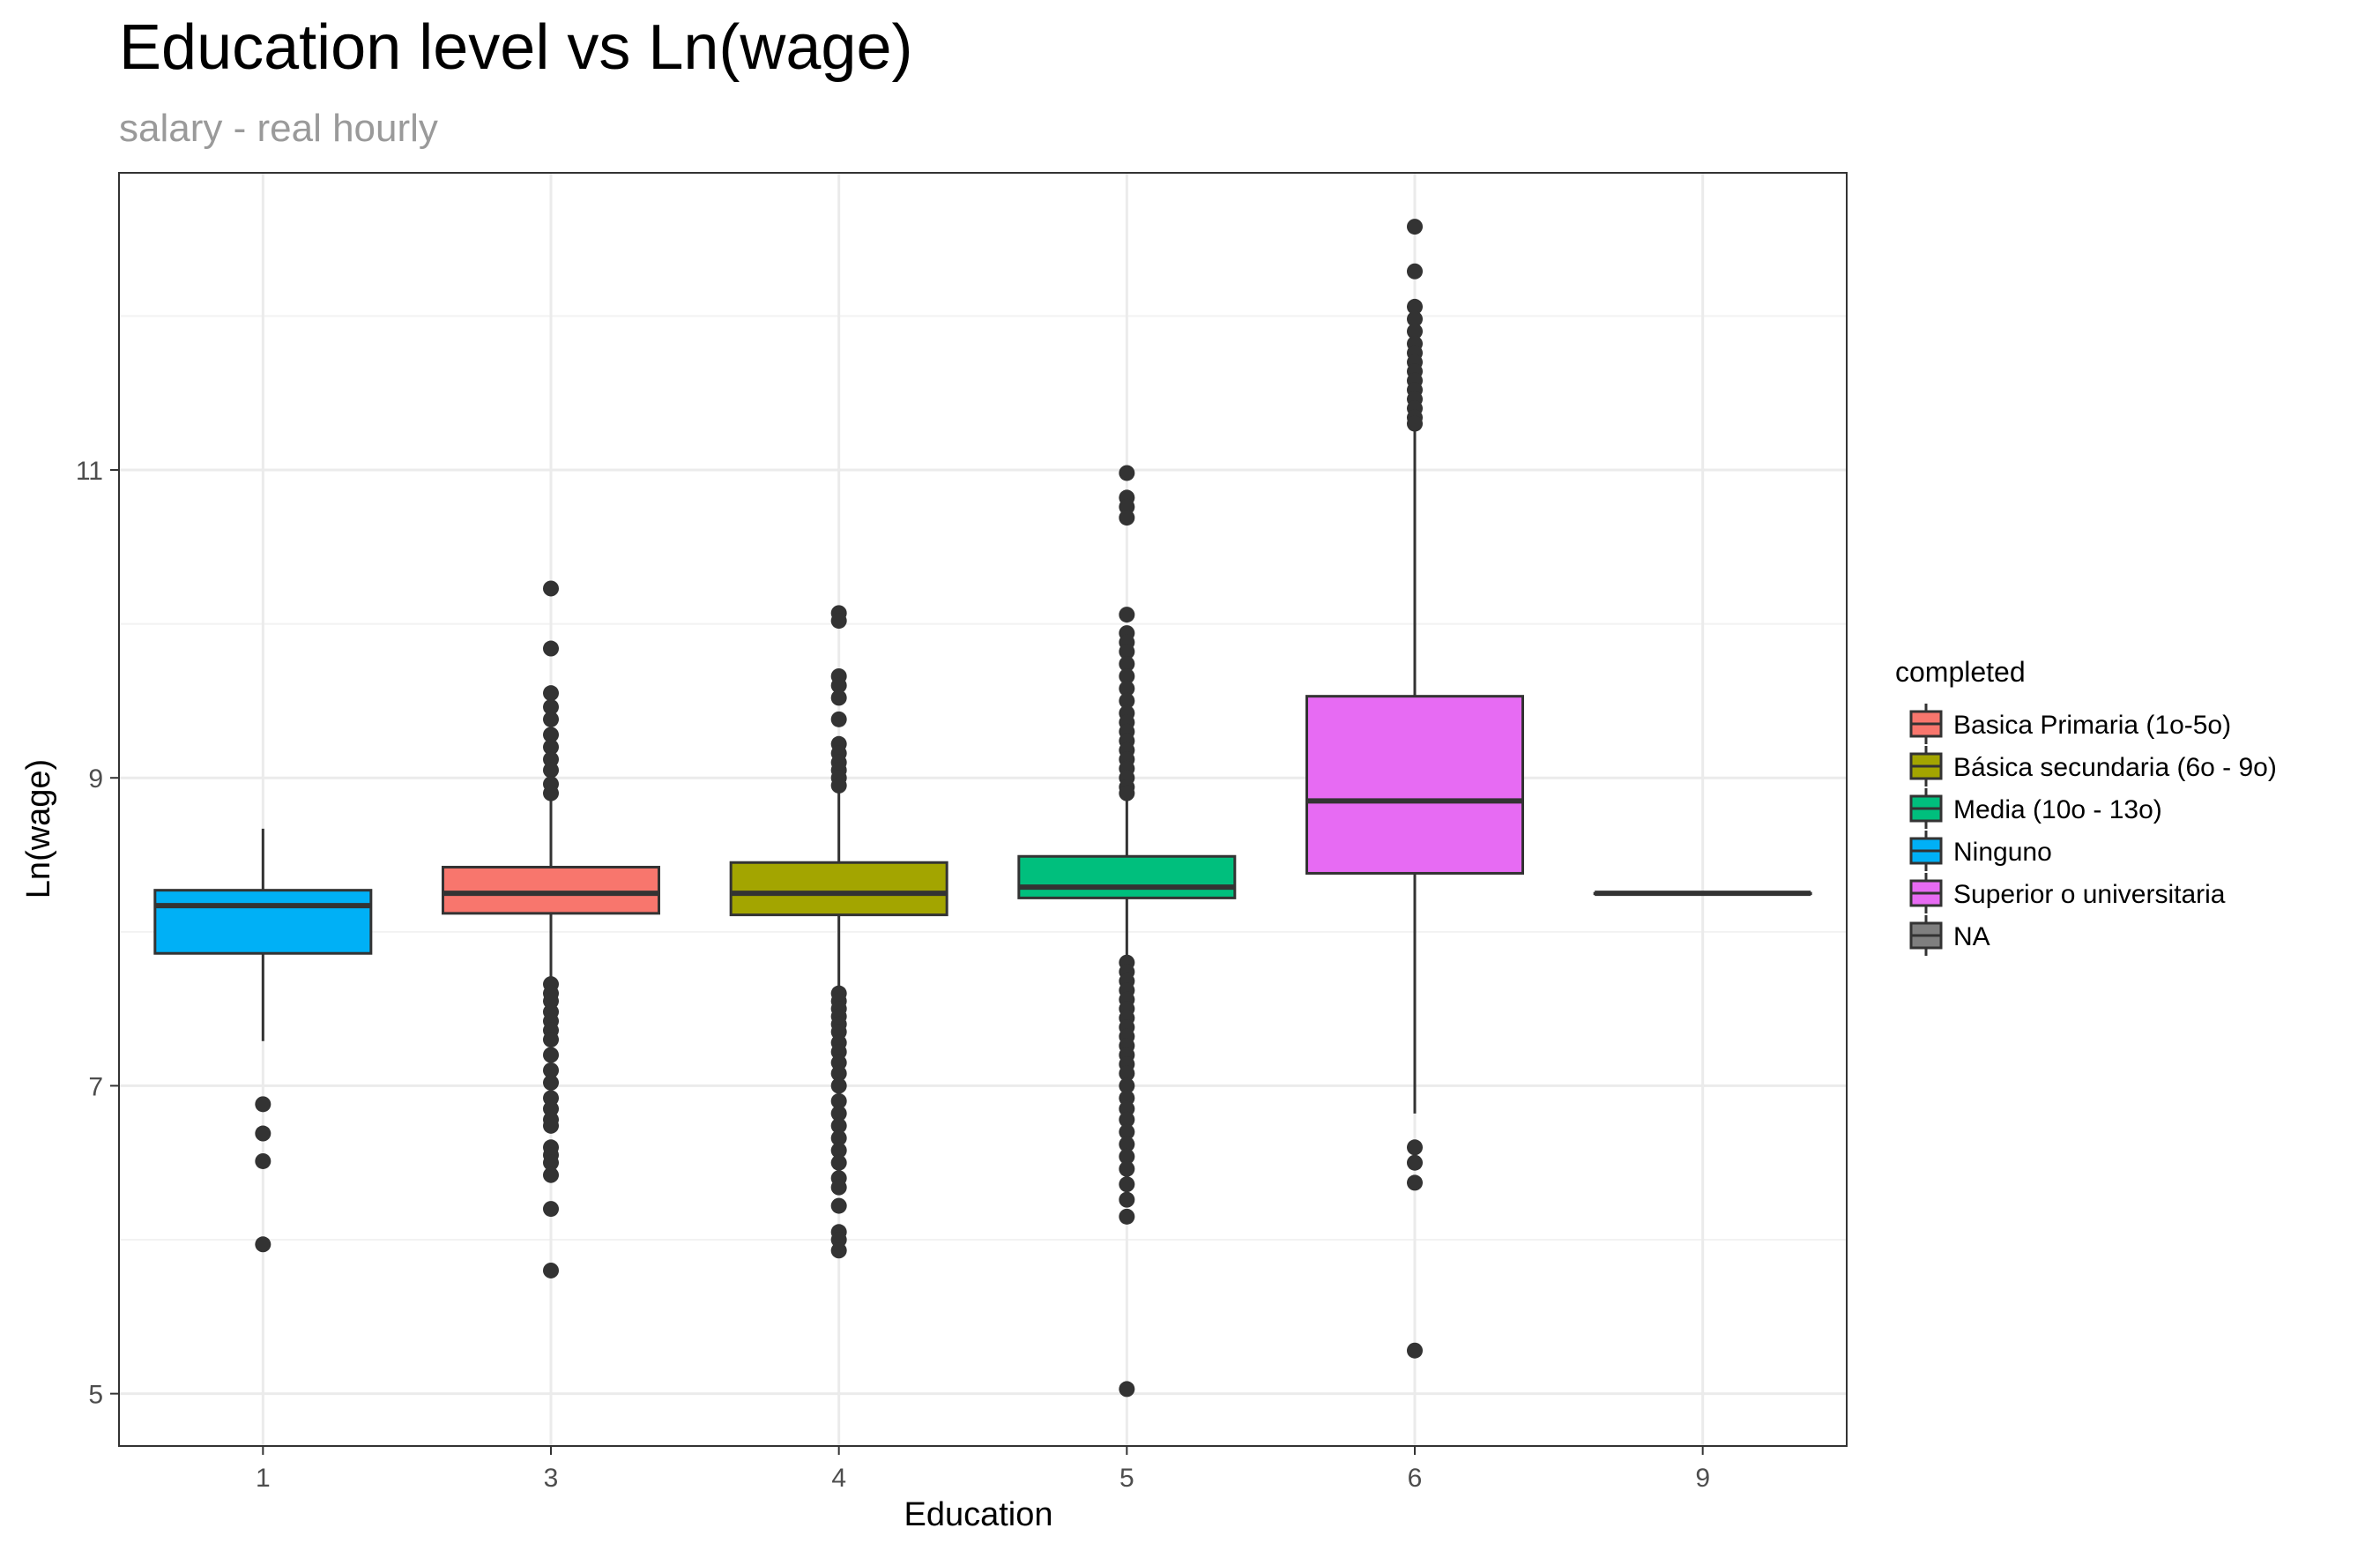 This screenshot has height=1543, width=2380. What do you see at coordinates (97, 934) in the screenshot?
I see `y-axis: 5 7 9 11` at bounding box center [97, 934].